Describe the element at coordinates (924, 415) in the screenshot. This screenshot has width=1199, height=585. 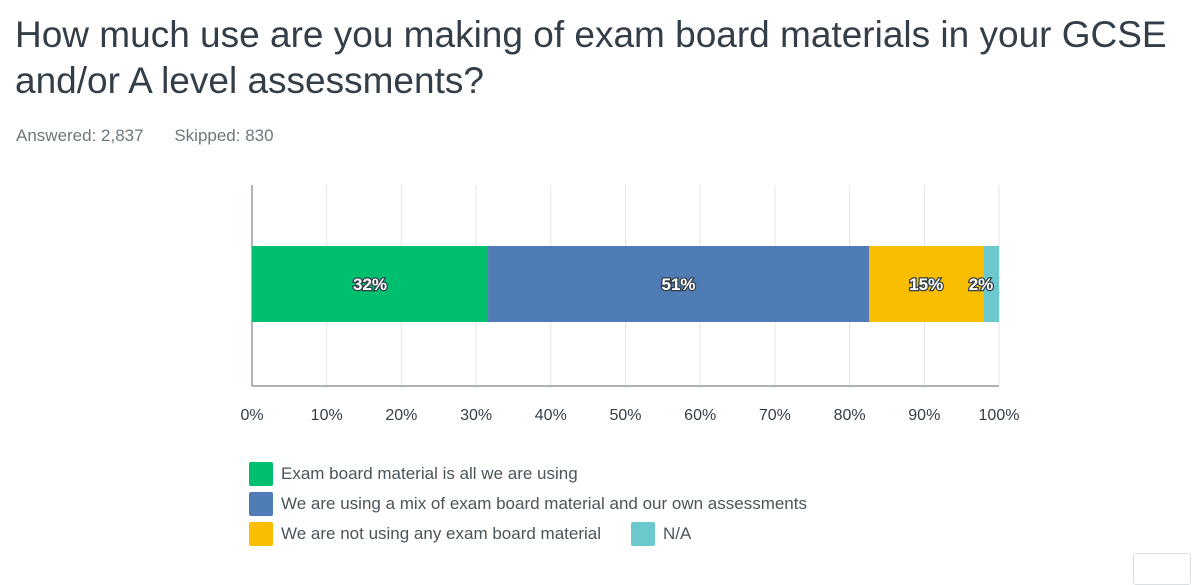
I see `x-tick-label: 90%` at that location.